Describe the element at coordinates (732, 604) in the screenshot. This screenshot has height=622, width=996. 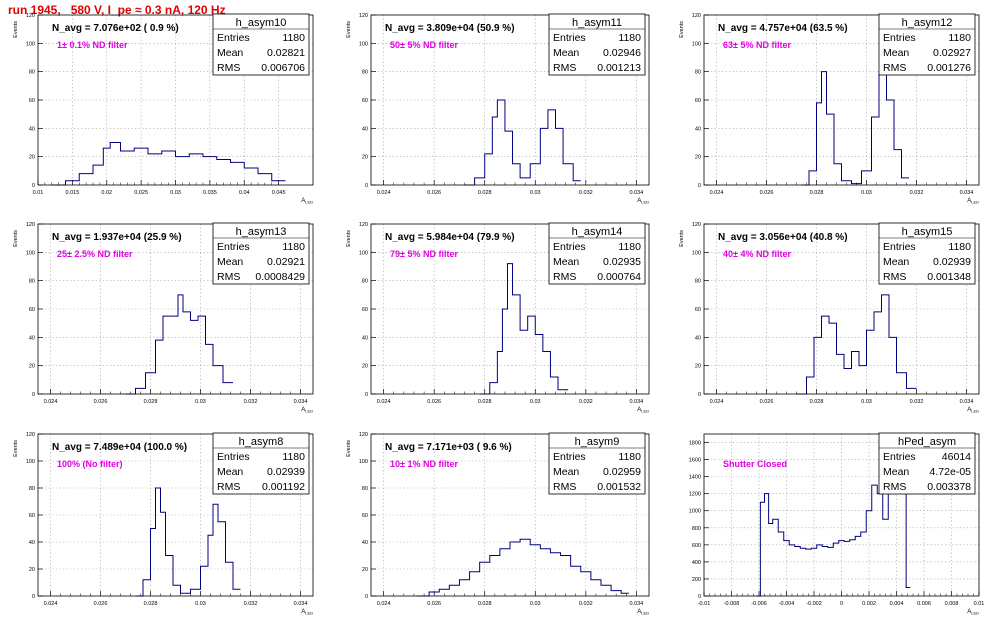
I see `x-tick-label: -0.008` at that location.